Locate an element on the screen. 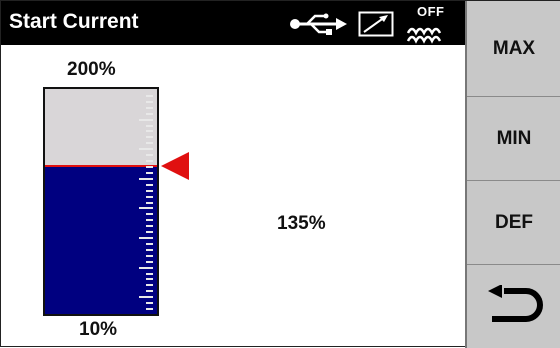 The image size is (560, 348). level-pointer-icon is located at coordinates (175, 166).